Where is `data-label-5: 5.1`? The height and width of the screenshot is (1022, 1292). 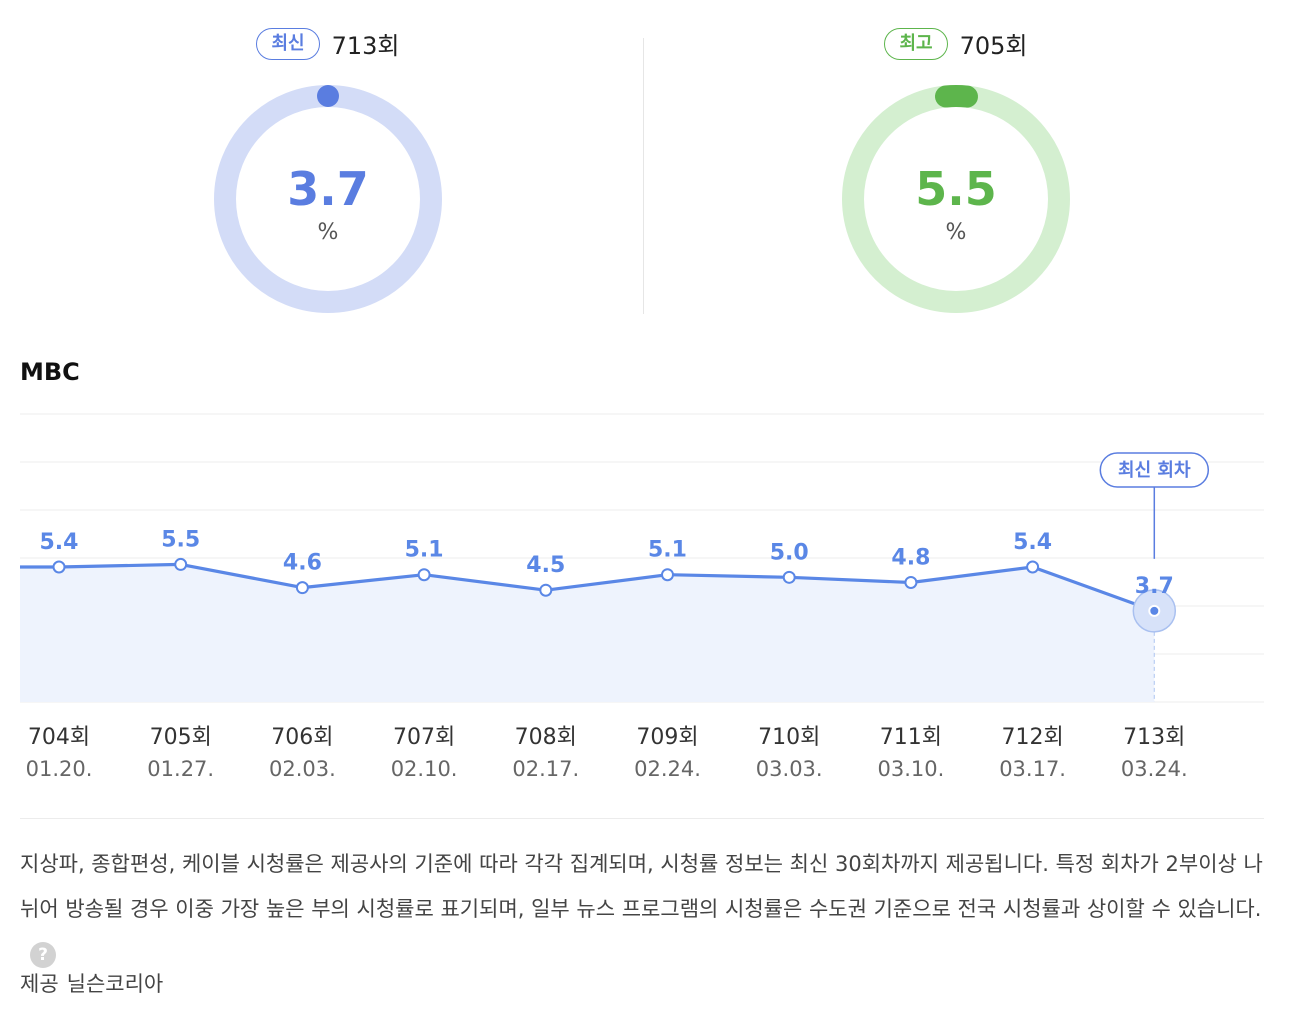 data-label-5: 5.1 is located at coordinates (667, 550).